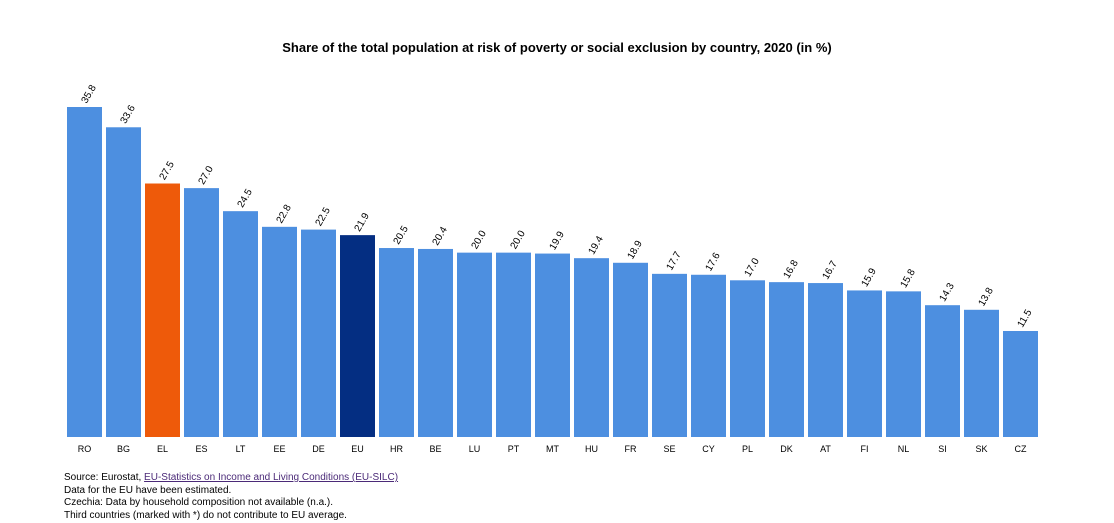 Image resolution: width=1114 pixels, height=523 pixels. Describe the element at coordinates (128, 114) in the screenshot. I see `value-label-bg: 33.6` at that location.